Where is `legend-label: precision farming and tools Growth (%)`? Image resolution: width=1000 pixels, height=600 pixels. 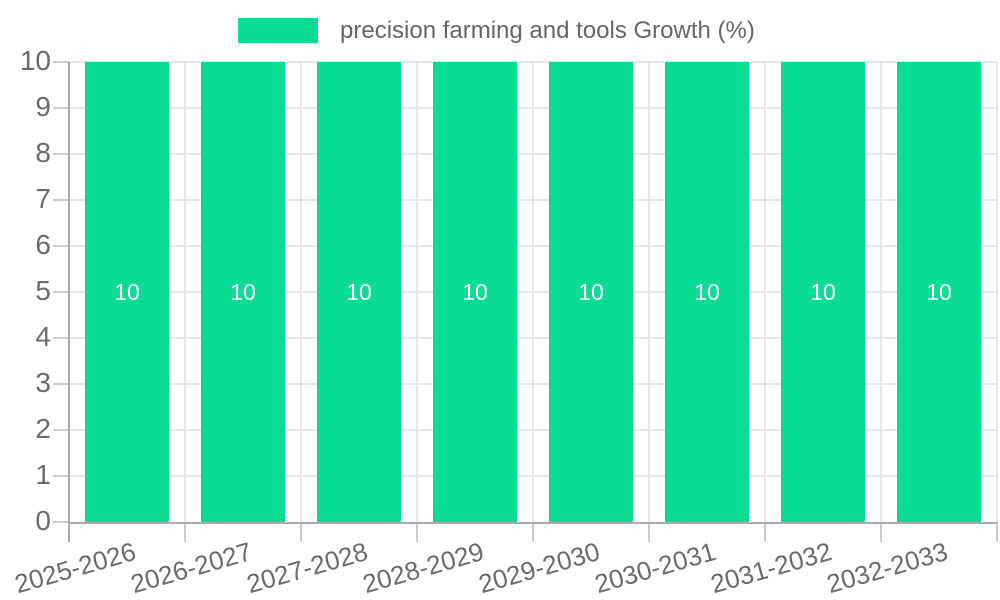
legend-label: precision farming and tools Growth (%) is located at coordinates (547, 30).